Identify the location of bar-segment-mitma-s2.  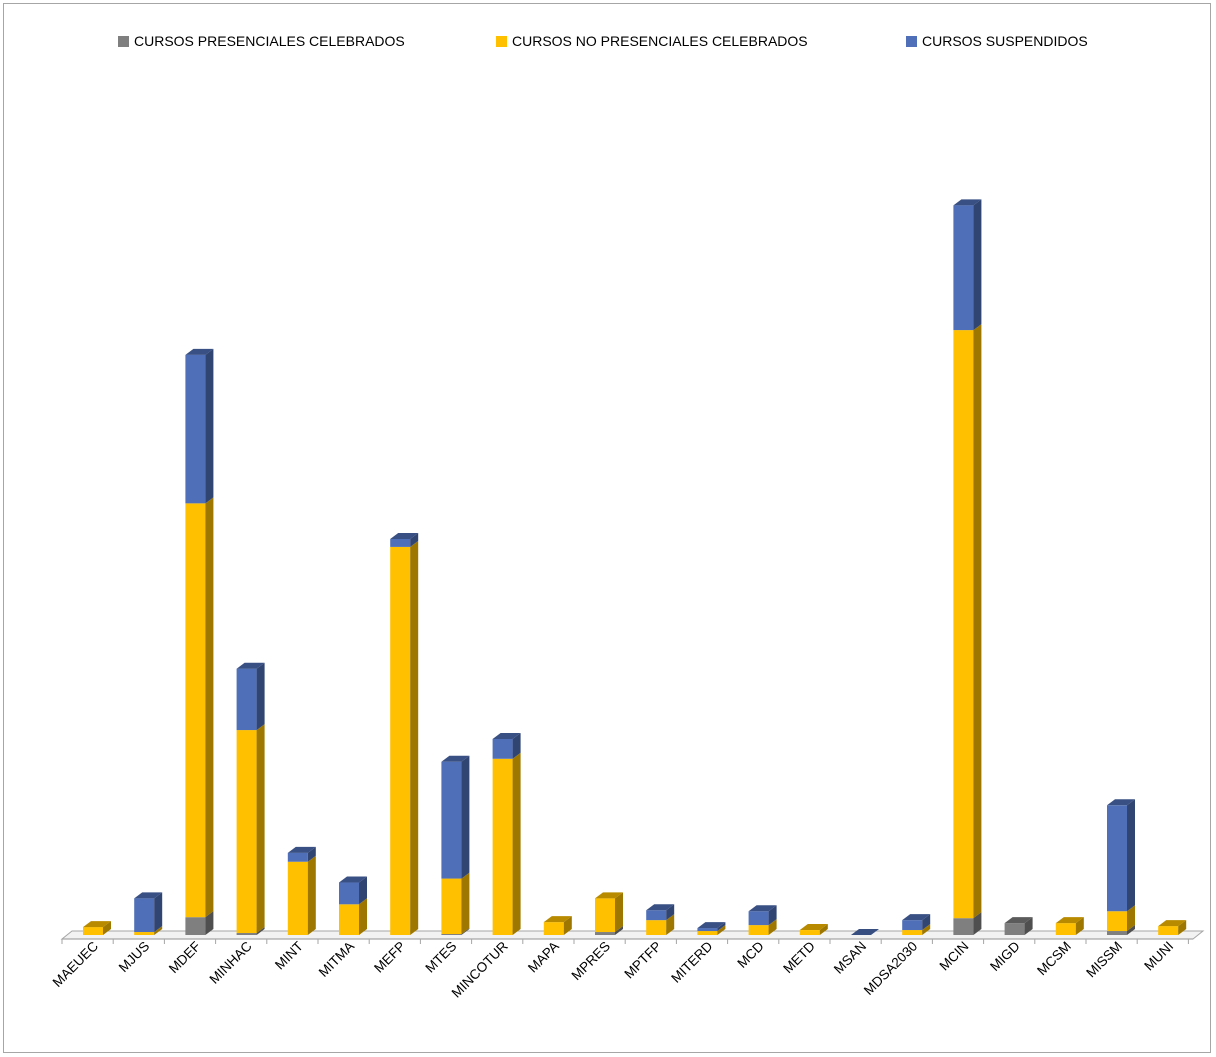
(353, 890).